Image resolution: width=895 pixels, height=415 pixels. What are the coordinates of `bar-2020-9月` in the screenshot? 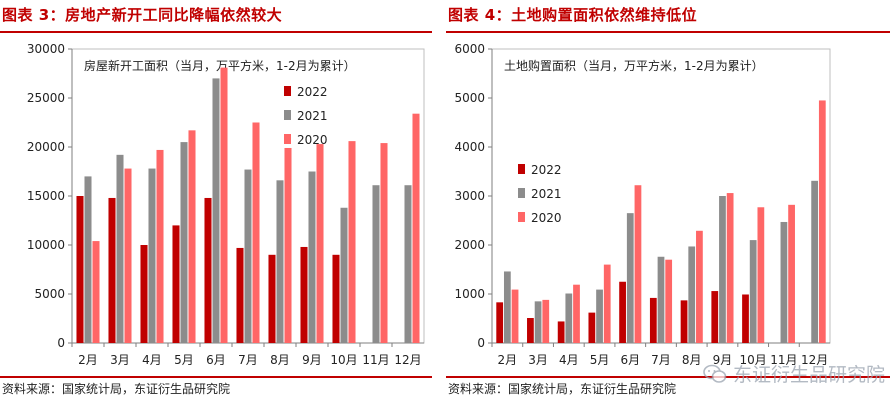 It's located at (320, 243).